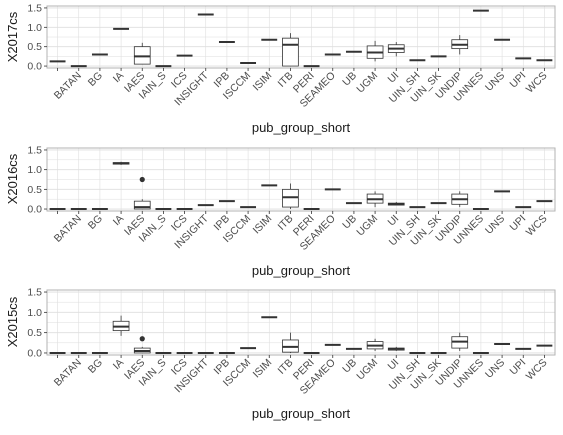 This screenshot has height=435, width=563. What do you see at coordinates (12, 36) in the screenshot?
I see `y-axis-title: X2017cs` at bounding box center [12, 36].